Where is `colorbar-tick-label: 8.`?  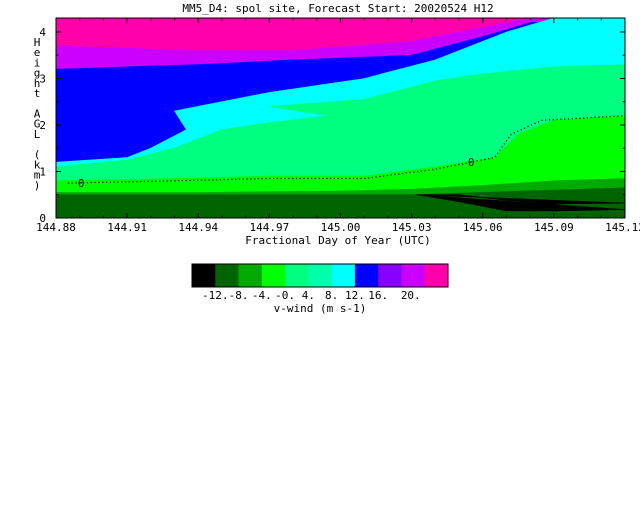 colorbar-tick-label: 8. is located at coordinates (331, 295).